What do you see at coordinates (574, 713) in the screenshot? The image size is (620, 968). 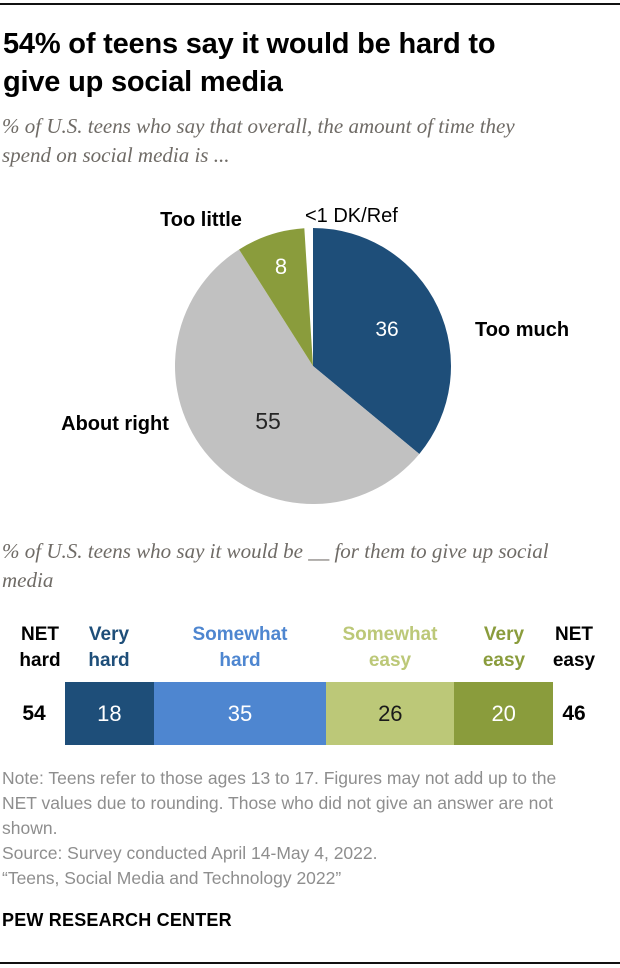 I see `net-easy-value: 46` at bounding box center [574, 713].